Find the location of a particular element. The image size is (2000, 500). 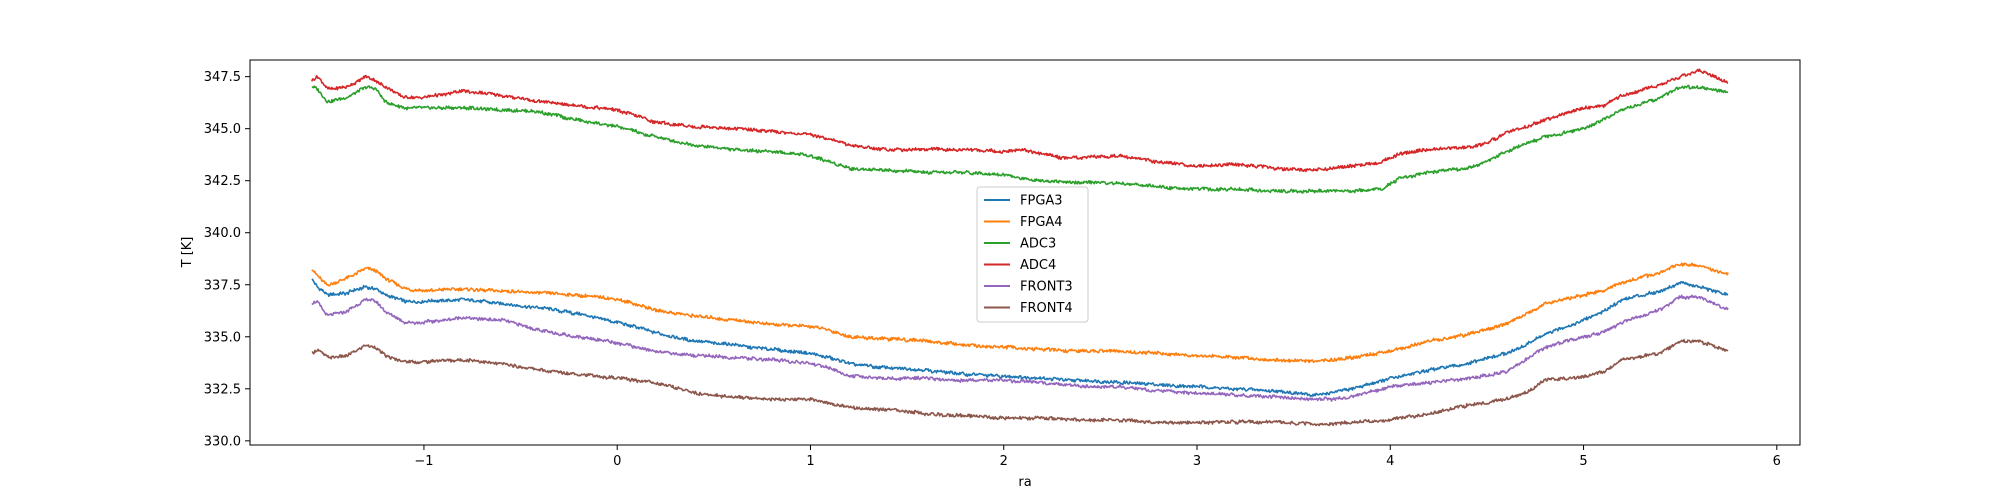

y-tick-label: 332.5 is located at coordinates (222, 389).